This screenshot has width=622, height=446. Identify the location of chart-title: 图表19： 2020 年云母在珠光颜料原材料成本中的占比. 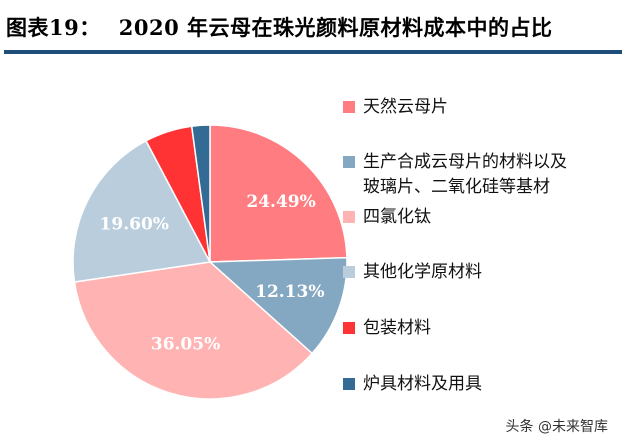
(279, 27).